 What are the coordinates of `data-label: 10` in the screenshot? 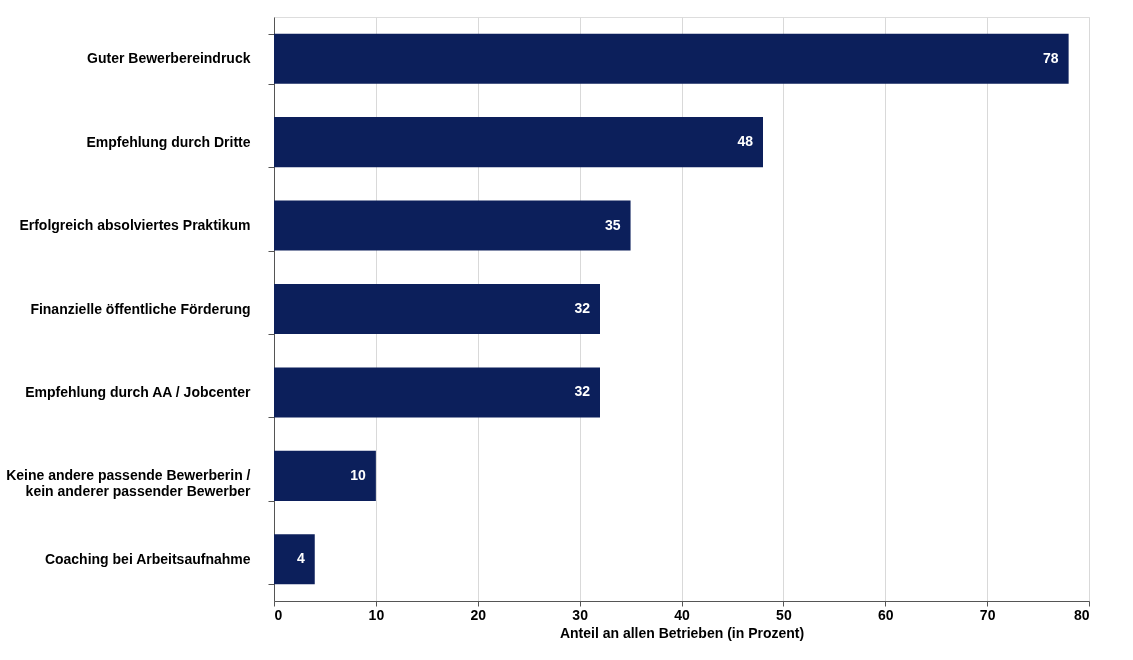 It's located at (358, 474).